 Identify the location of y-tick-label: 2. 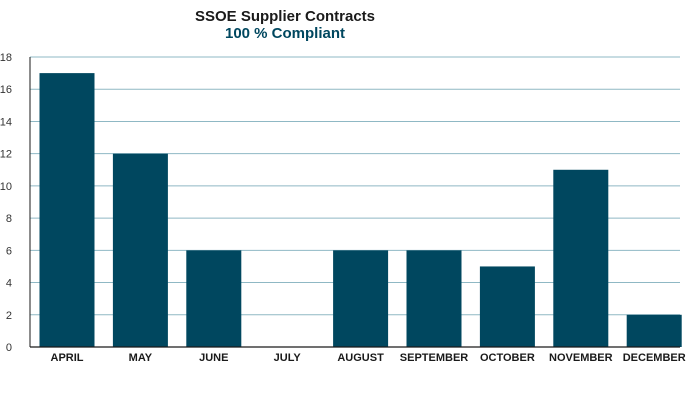
(9, 316).